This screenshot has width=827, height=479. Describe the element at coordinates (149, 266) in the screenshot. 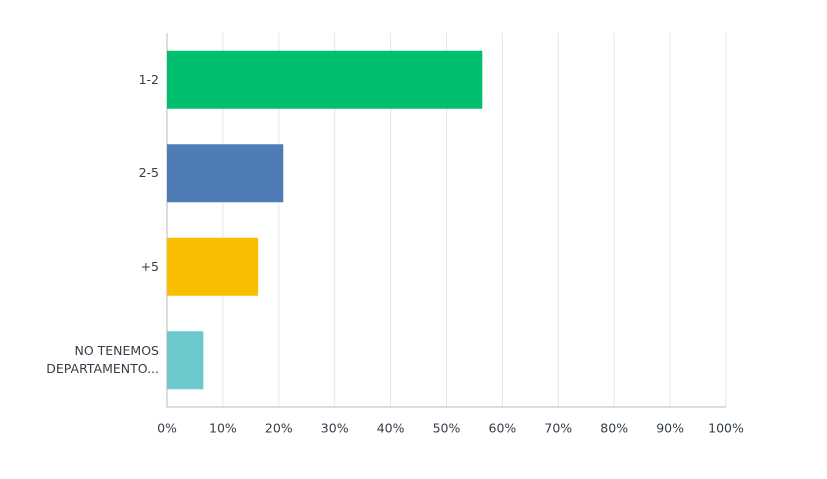

I see `y-tick-label: +5` at that location.